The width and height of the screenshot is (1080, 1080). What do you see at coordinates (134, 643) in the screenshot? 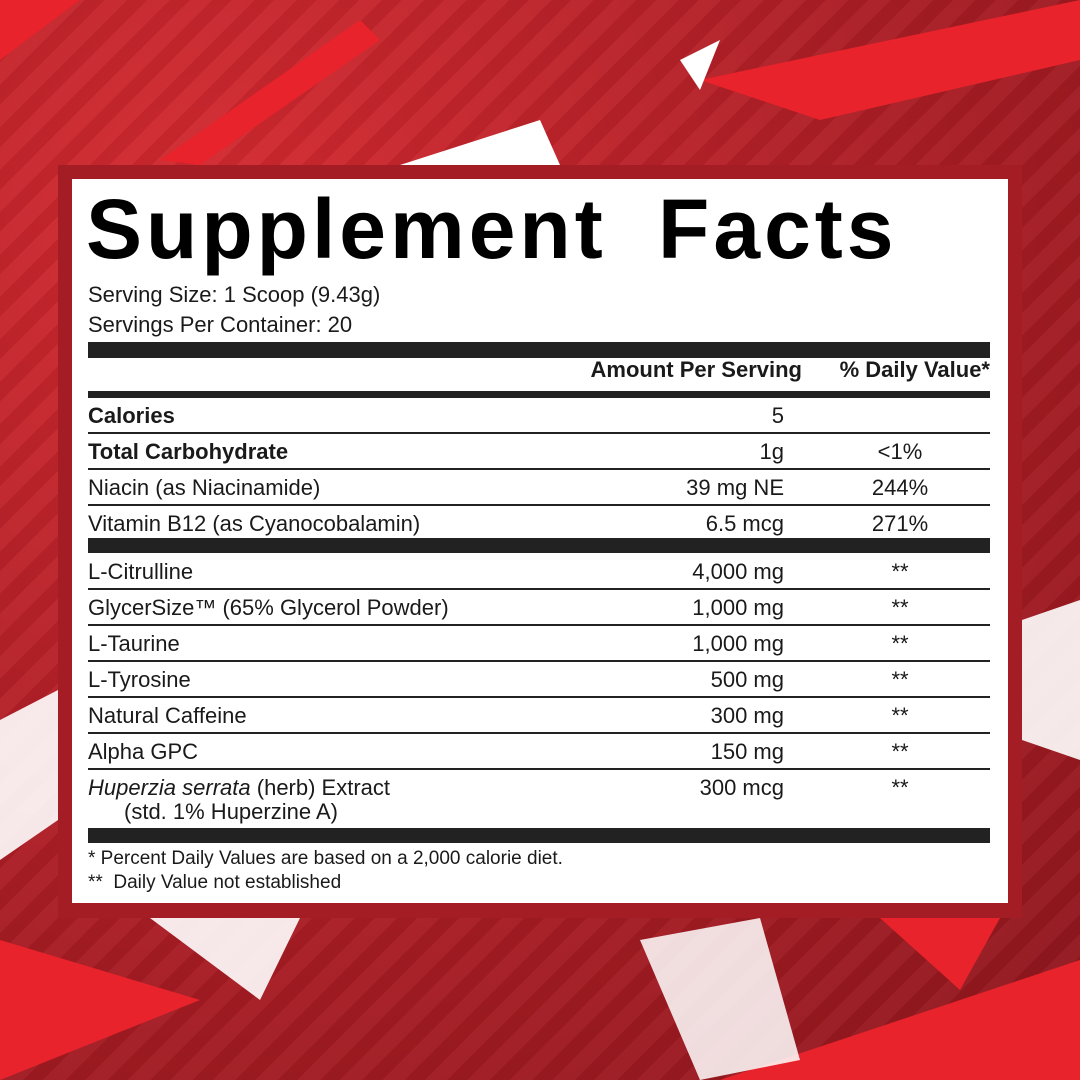
I see `ingredient-name: L-Taurine` at bounding box center [134, 643].